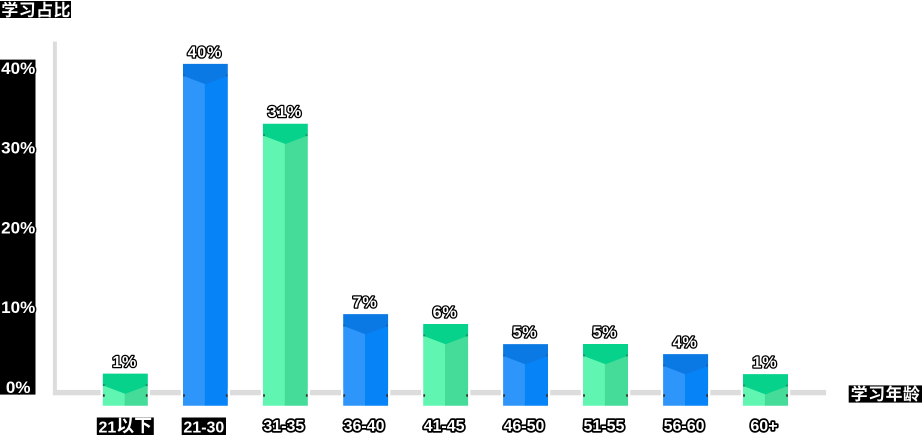  I want to click on svg-text: 46-50, so click(524, 426).